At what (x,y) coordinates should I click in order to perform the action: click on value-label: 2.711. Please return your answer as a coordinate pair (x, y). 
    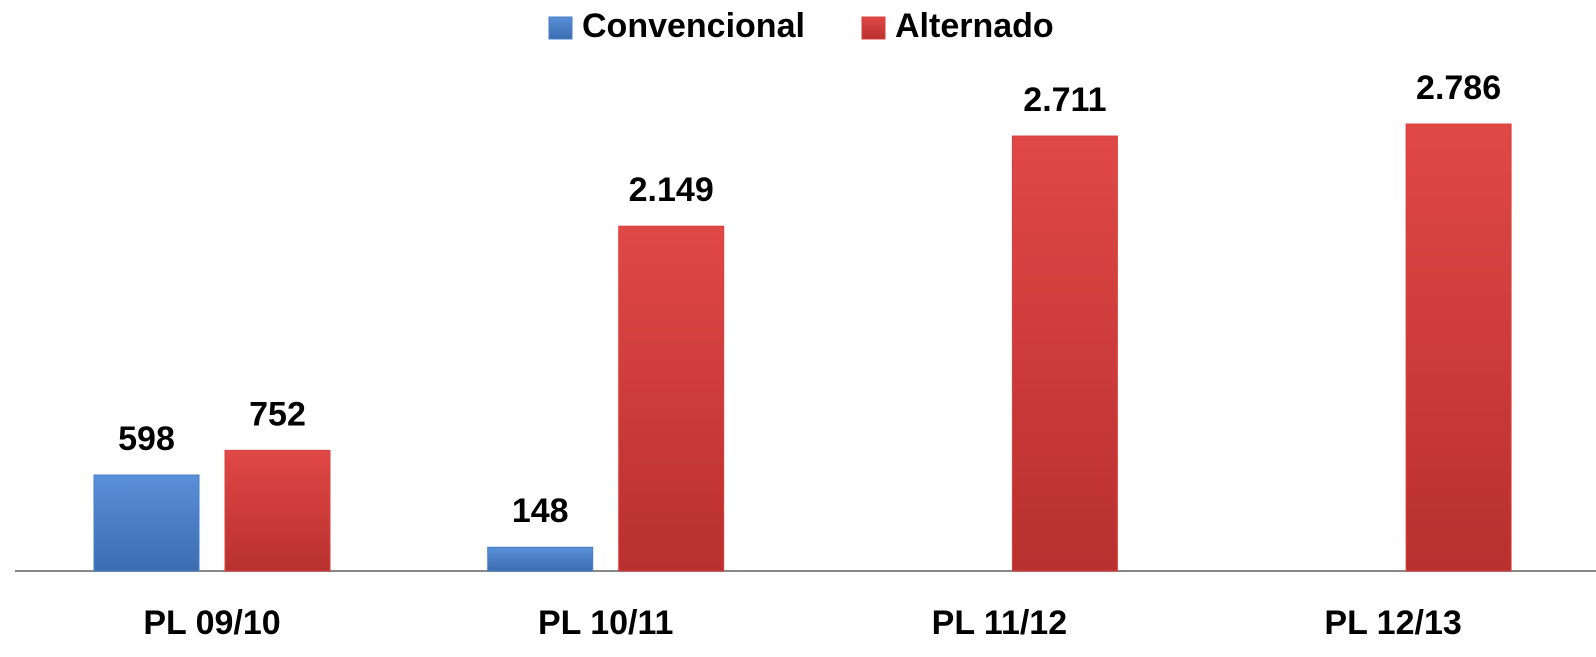
    Looking at the image, I should click on (1064, 100).